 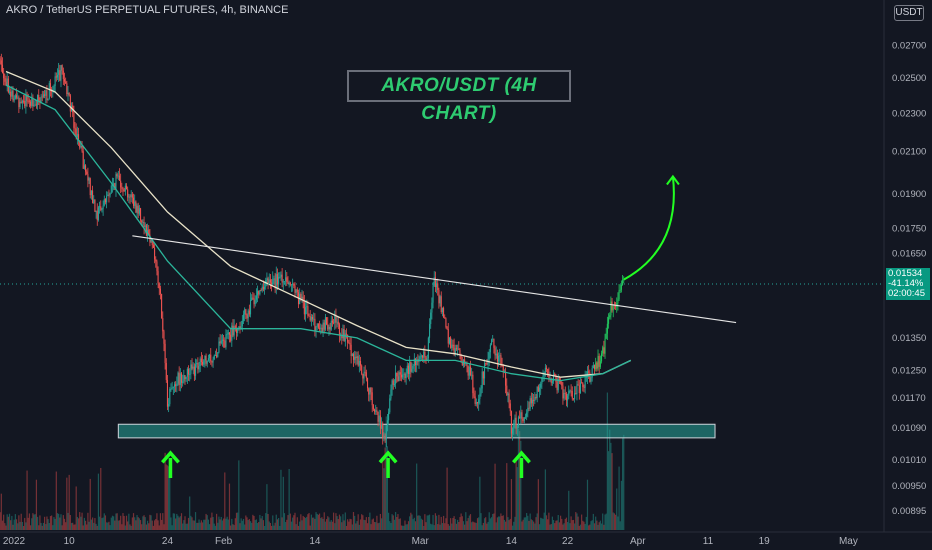 What do you see at coordinates (909, 13) in the screenshot?
I see `currency-button: USDT` at bounding box center [909, 13].